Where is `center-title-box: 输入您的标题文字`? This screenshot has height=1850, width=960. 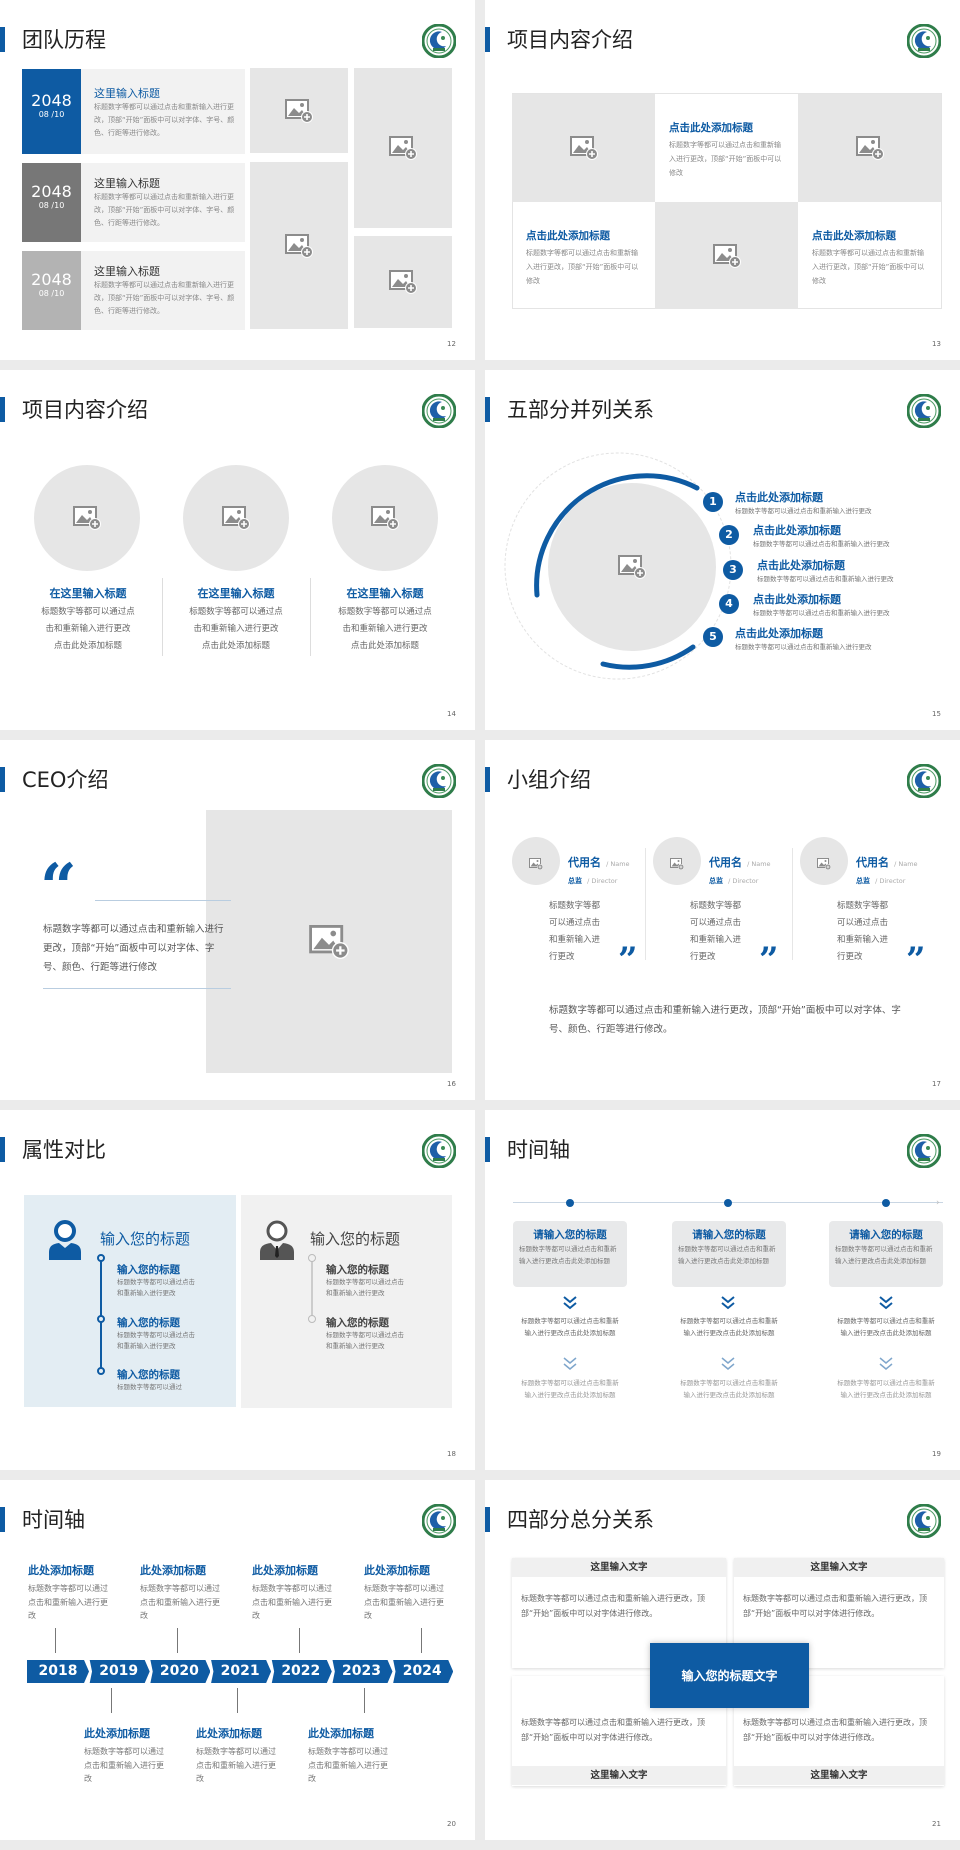
center-title-box: 输入您的标题文字 is located at coordinates (729, 1675).